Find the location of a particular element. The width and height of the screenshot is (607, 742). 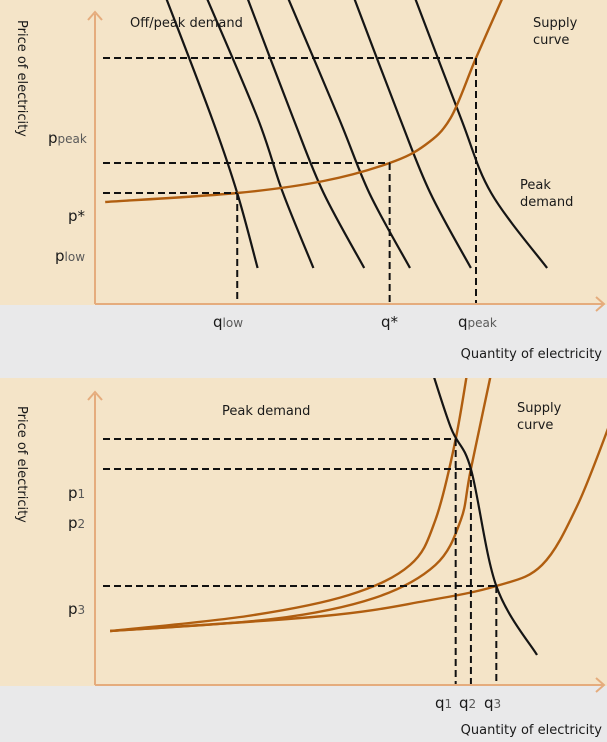

top-x-tick-qstar: q* is located at coordinates (390, 322).